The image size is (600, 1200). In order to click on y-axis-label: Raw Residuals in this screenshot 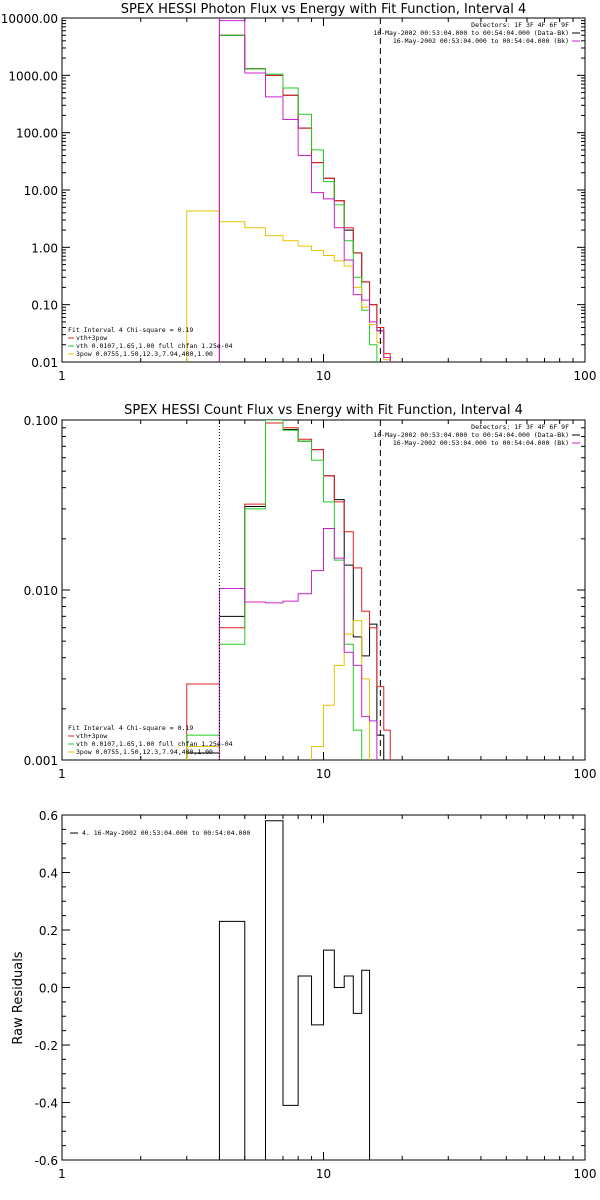, I will do `click(18, 997)`.